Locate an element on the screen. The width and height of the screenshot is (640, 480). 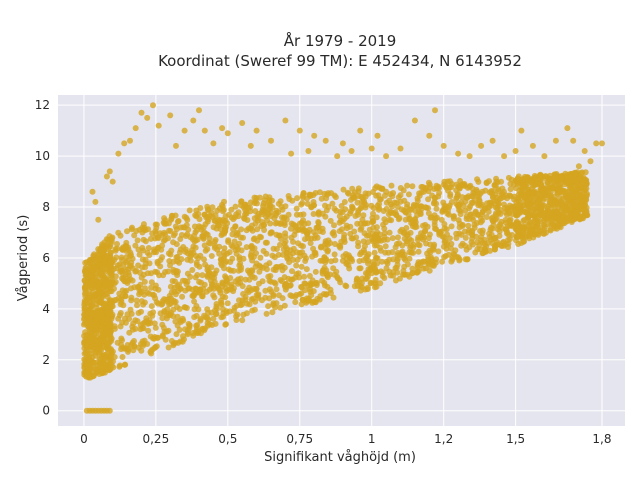
chart-title-line-1: År 1979 - 2019 is located at coordinates (340, 40).